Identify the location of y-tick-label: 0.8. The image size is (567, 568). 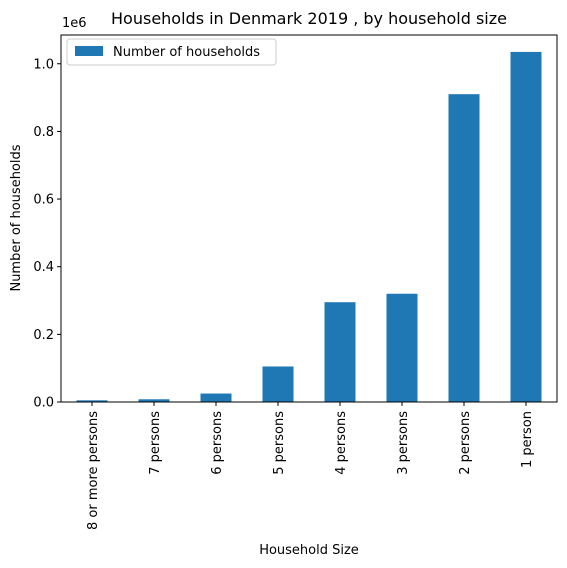
(43, 132).